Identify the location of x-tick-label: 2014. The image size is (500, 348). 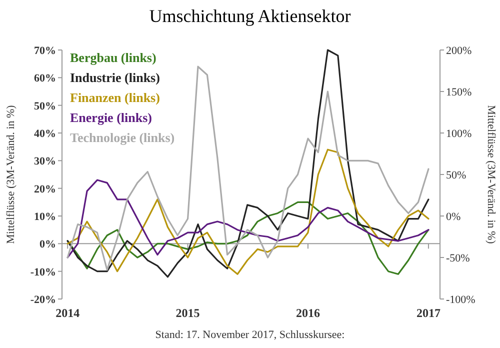
(68, 313).